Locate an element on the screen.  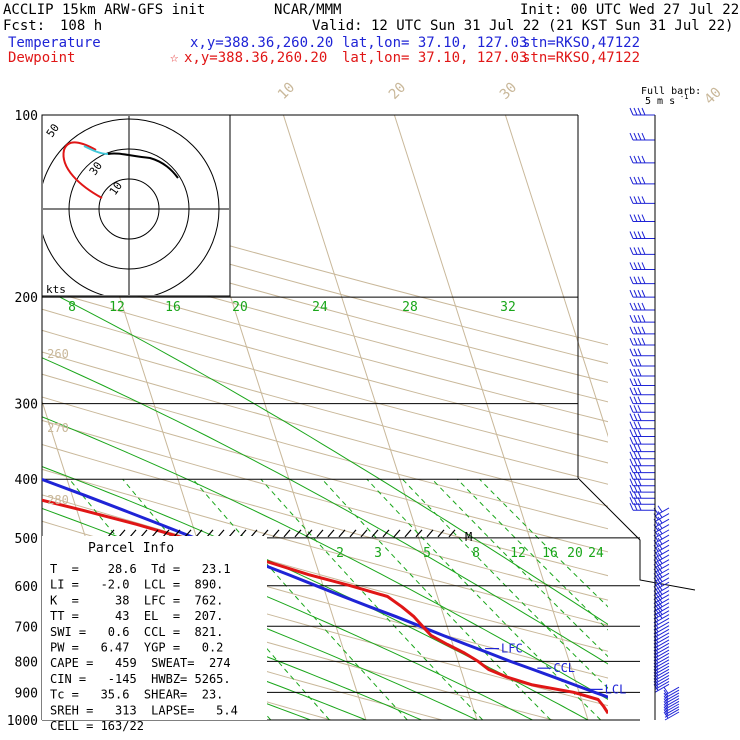
fcst-value: 108 h is located at coordinates (81, 26).